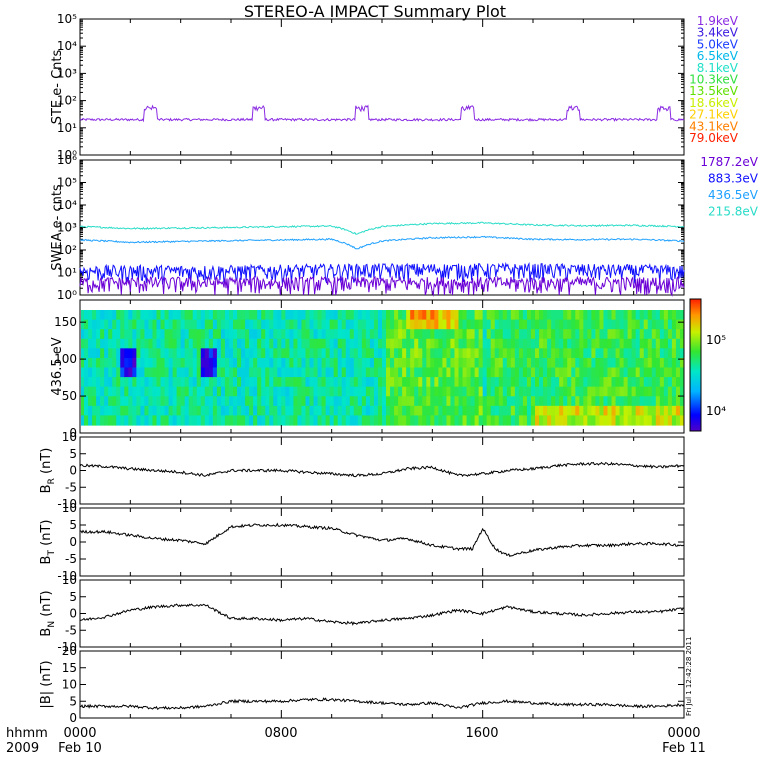 Image resolution: width=780 pixels, height=780 pixels. I want to click on colorbar-tick-low: 10⁴, so click(716, 411).